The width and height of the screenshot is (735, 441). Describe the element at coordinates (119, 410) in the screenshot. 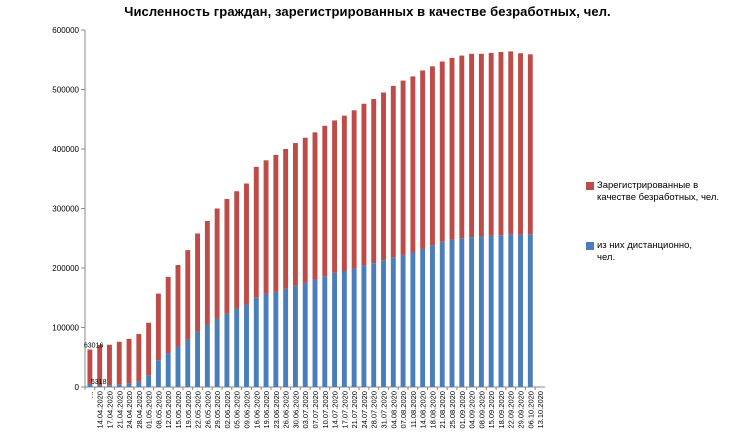

I see `x-tick-label: 21.04.2020` at that location.